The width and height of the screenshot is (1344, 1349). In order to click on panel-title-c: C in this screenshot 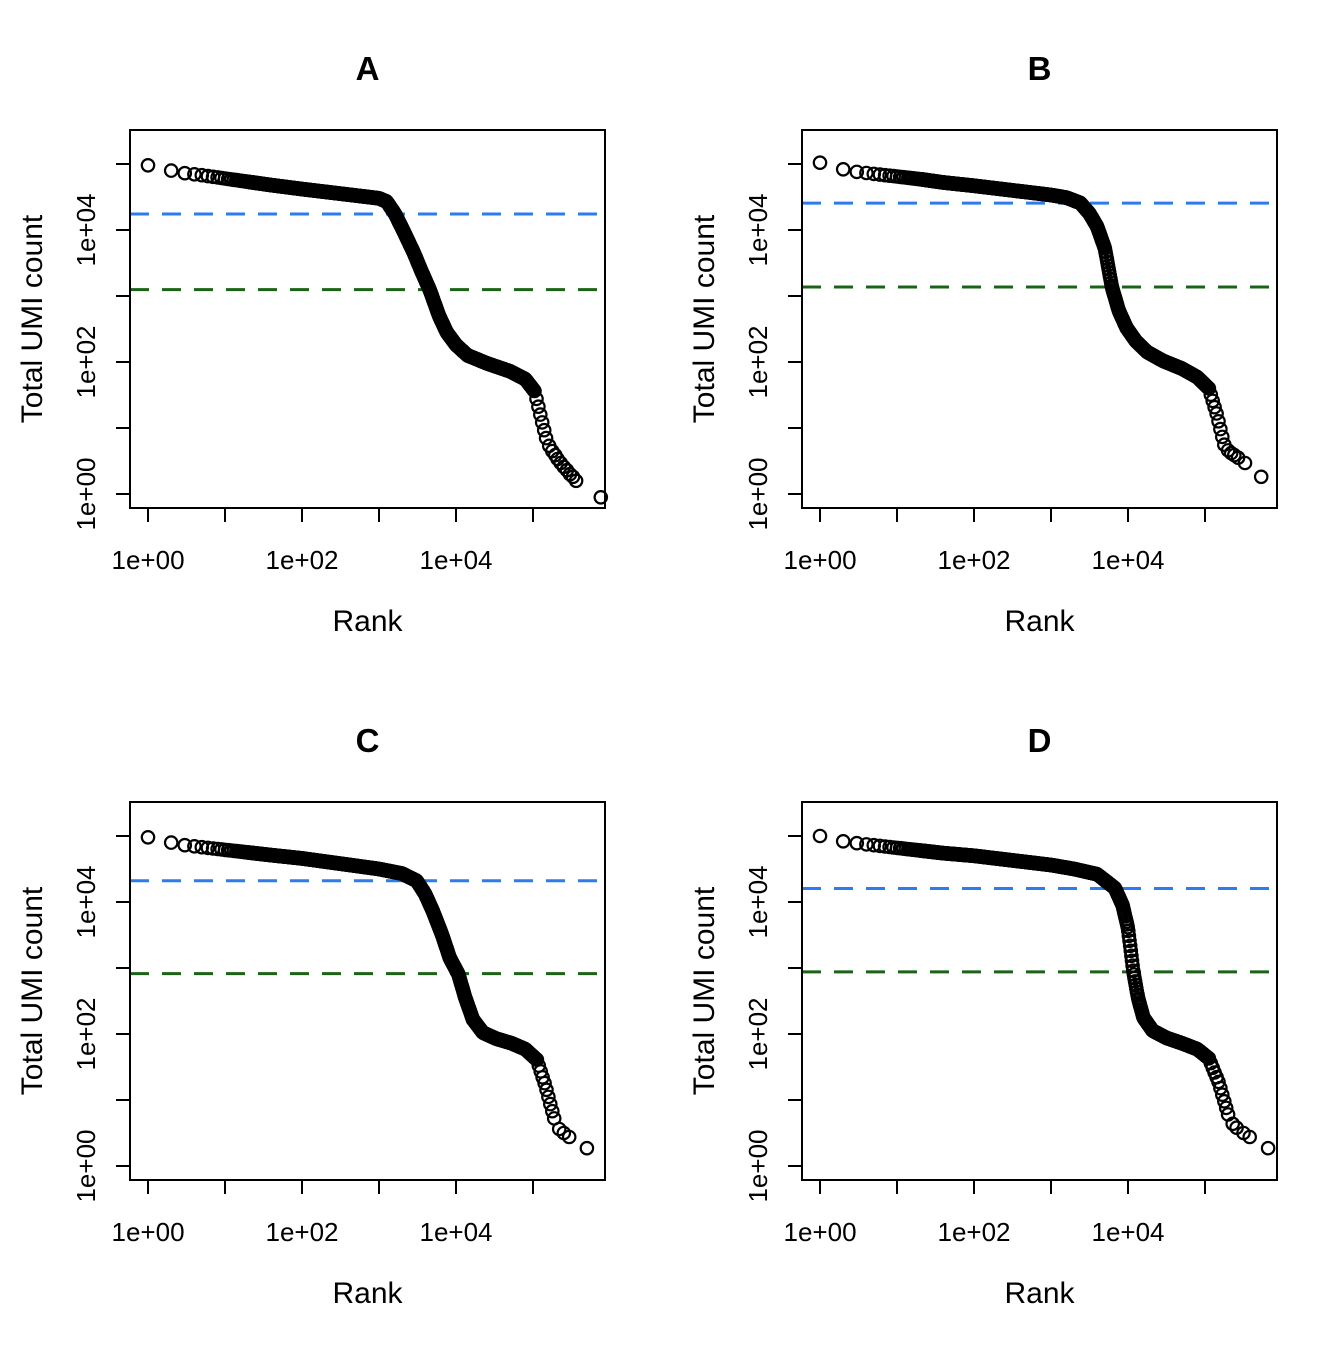, I will do `click(368, 740)`.